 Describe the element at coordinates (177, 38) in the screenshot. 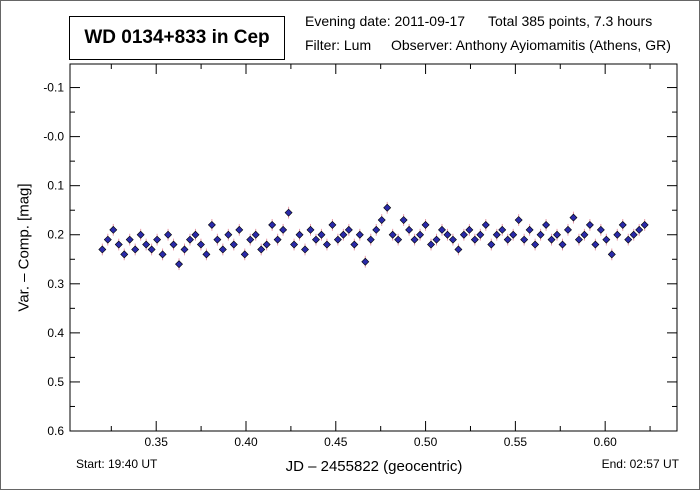

I see `chart-title: WD 0134+833 in Cep` at that location.